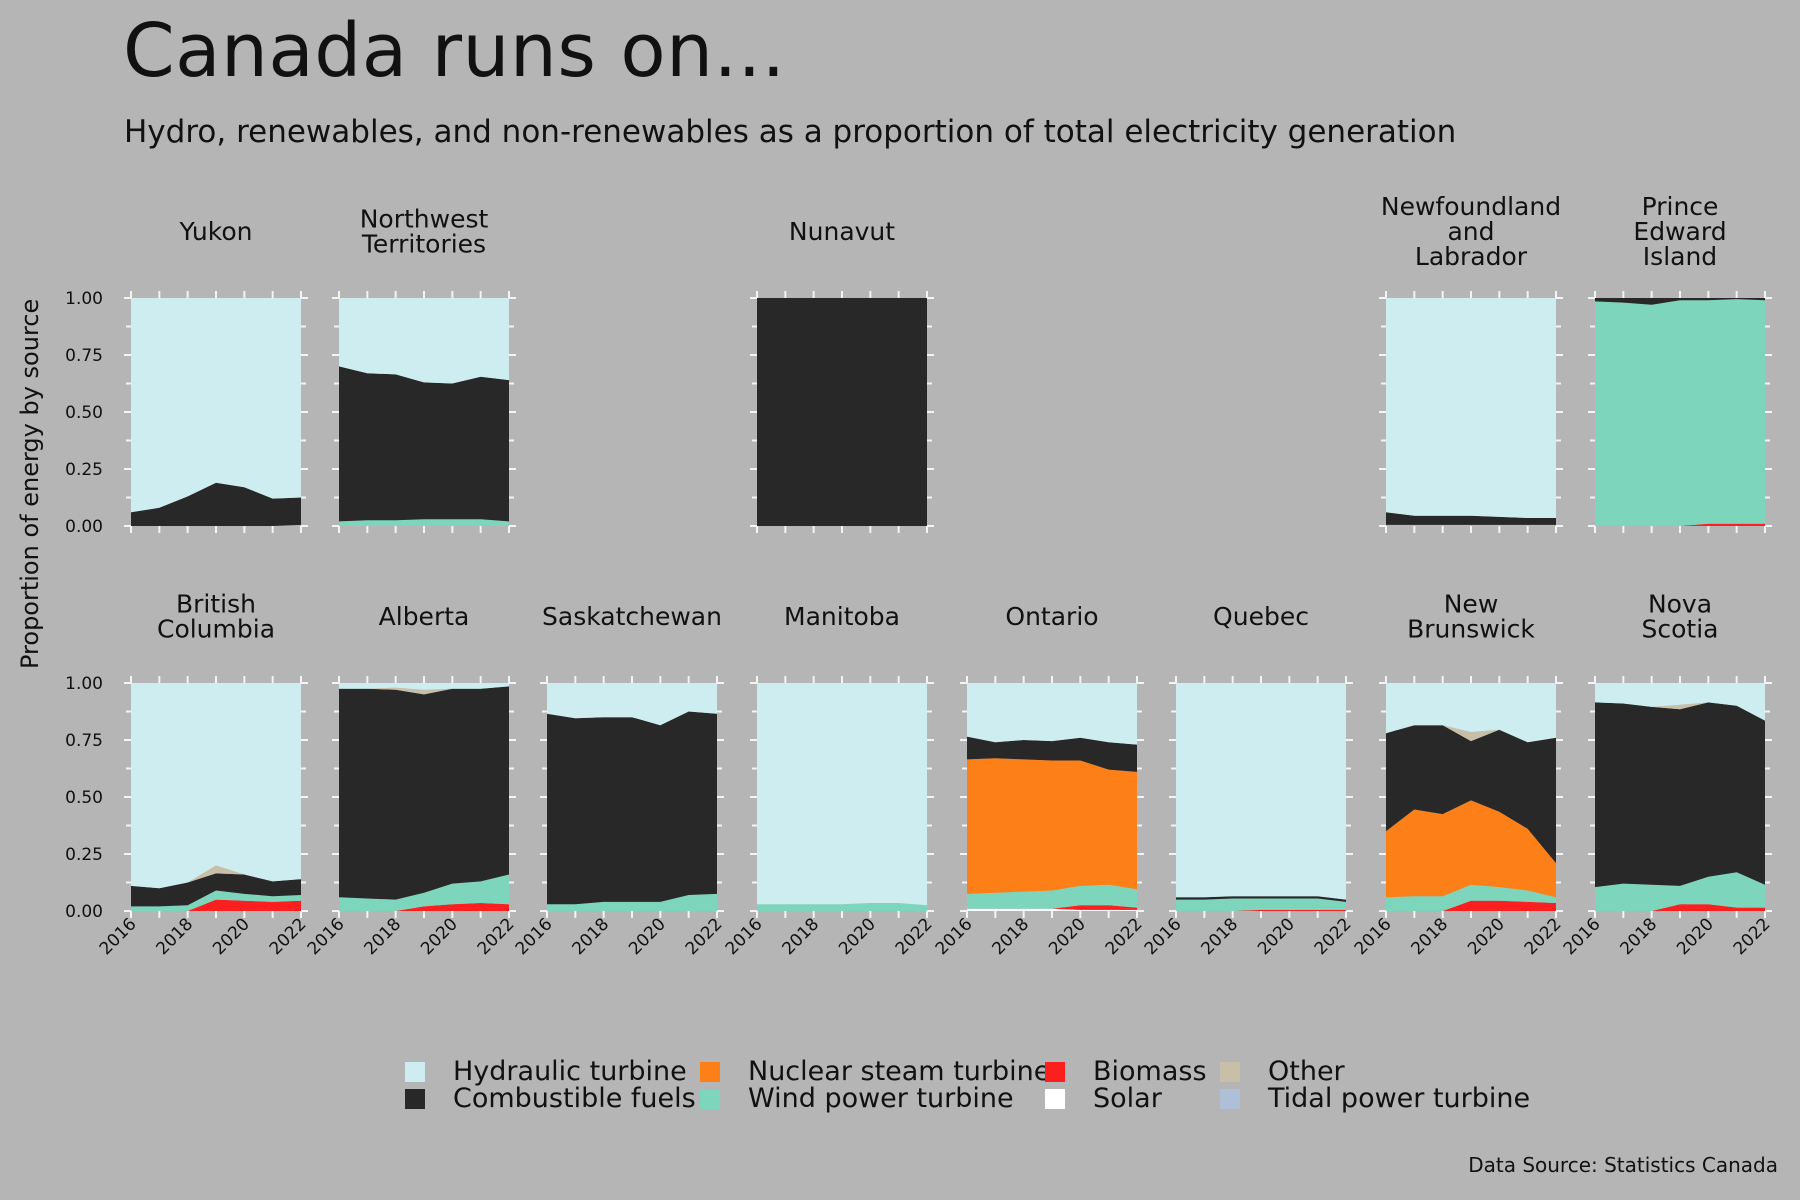 The width and height of the screenshot is (1800, 1200). I want to click on area-wind-power-turbine-saskatchewan, so click(632, 902).